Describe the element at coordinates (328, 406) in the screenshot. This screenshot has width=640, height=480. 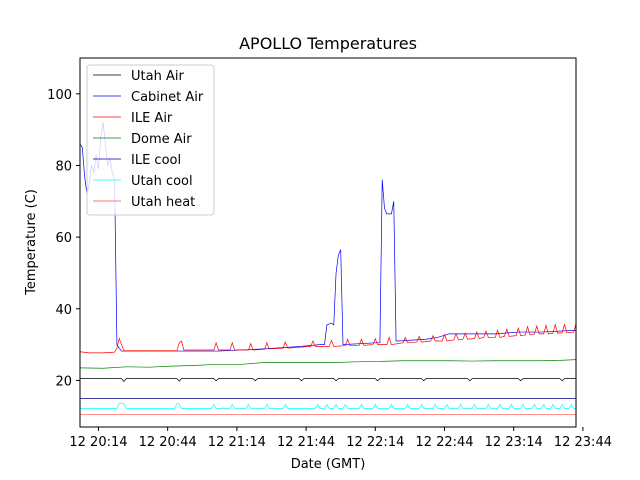
I see `series-line-utah-cool` at that location.